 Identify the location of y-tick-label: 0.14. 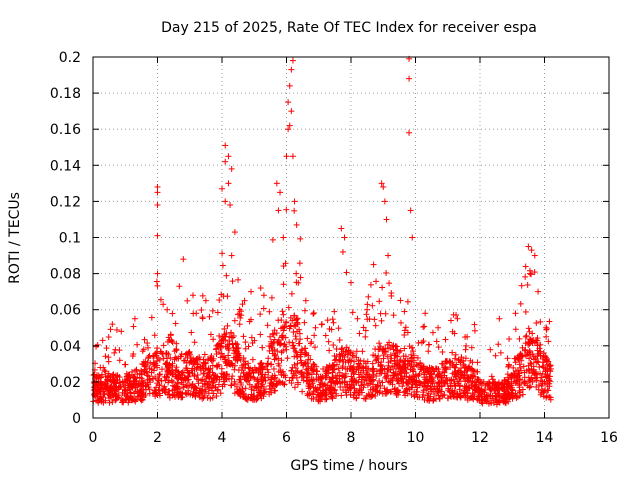
(65, 166).